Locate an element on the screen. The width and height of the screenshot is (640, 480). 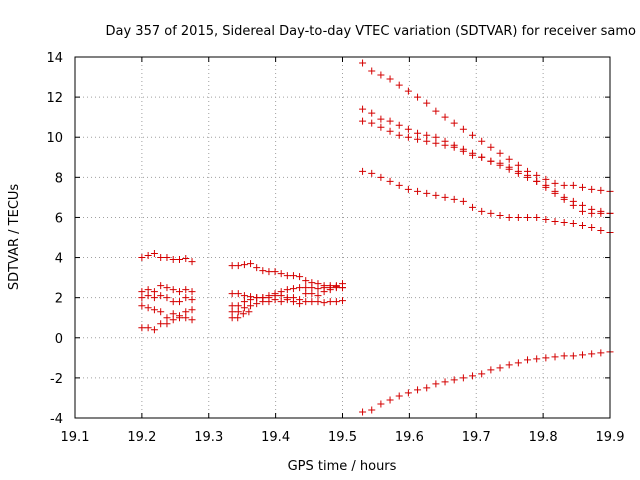
series-s6 is located at coordinates (486, 127).